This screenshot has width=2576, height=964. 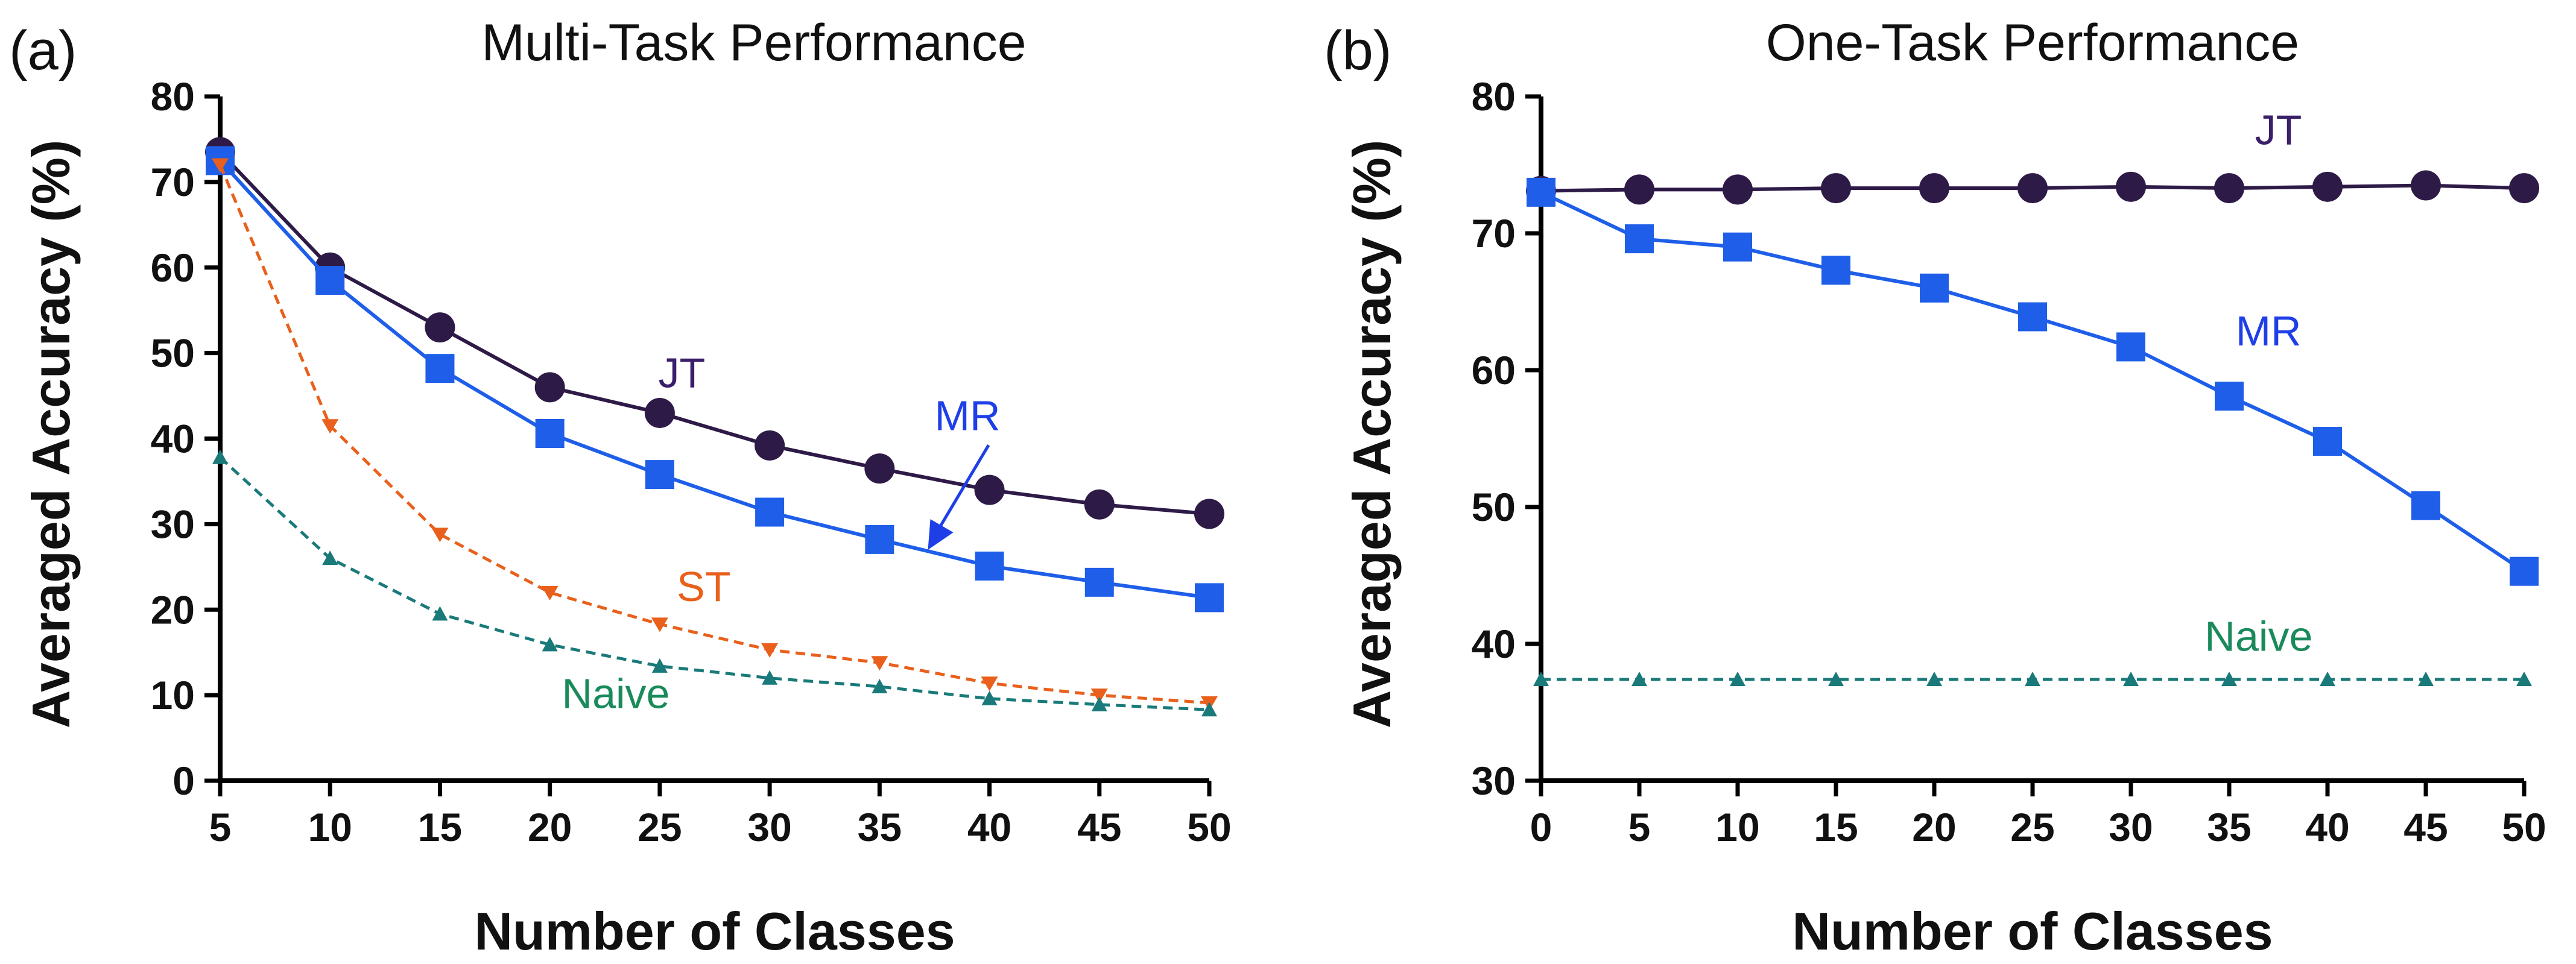 What do you see at coordinates (183, 781) in the screenshot?
I see `y-tick-label: 0` at bounding box center [183, 781].